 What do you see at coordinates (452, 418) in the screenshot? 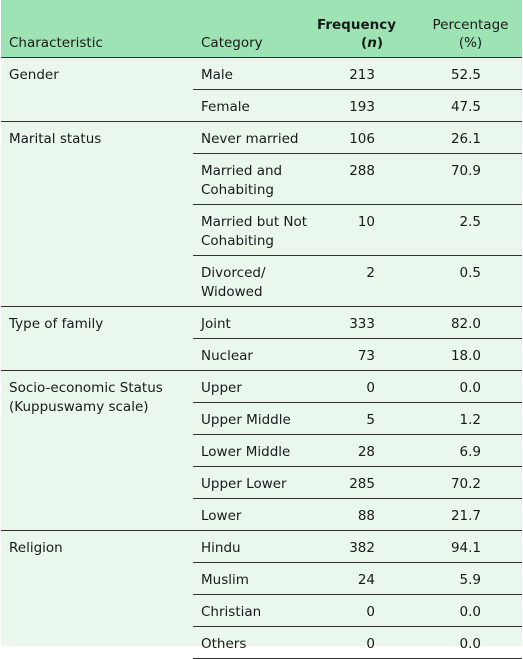
I see `percentage-cell: 1.2` at bounding box center [452, 418].